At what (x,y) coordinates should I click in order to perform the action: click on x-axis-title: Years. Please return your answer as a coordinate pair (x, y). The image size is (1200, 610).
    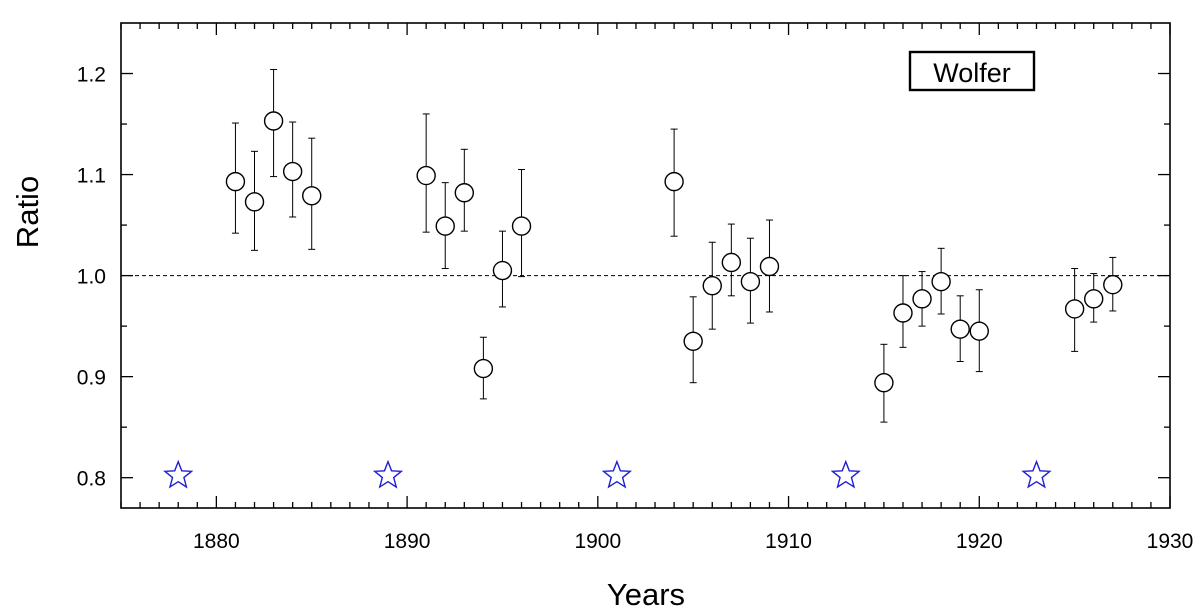
    Looking at the image, I should click on (646, 593).